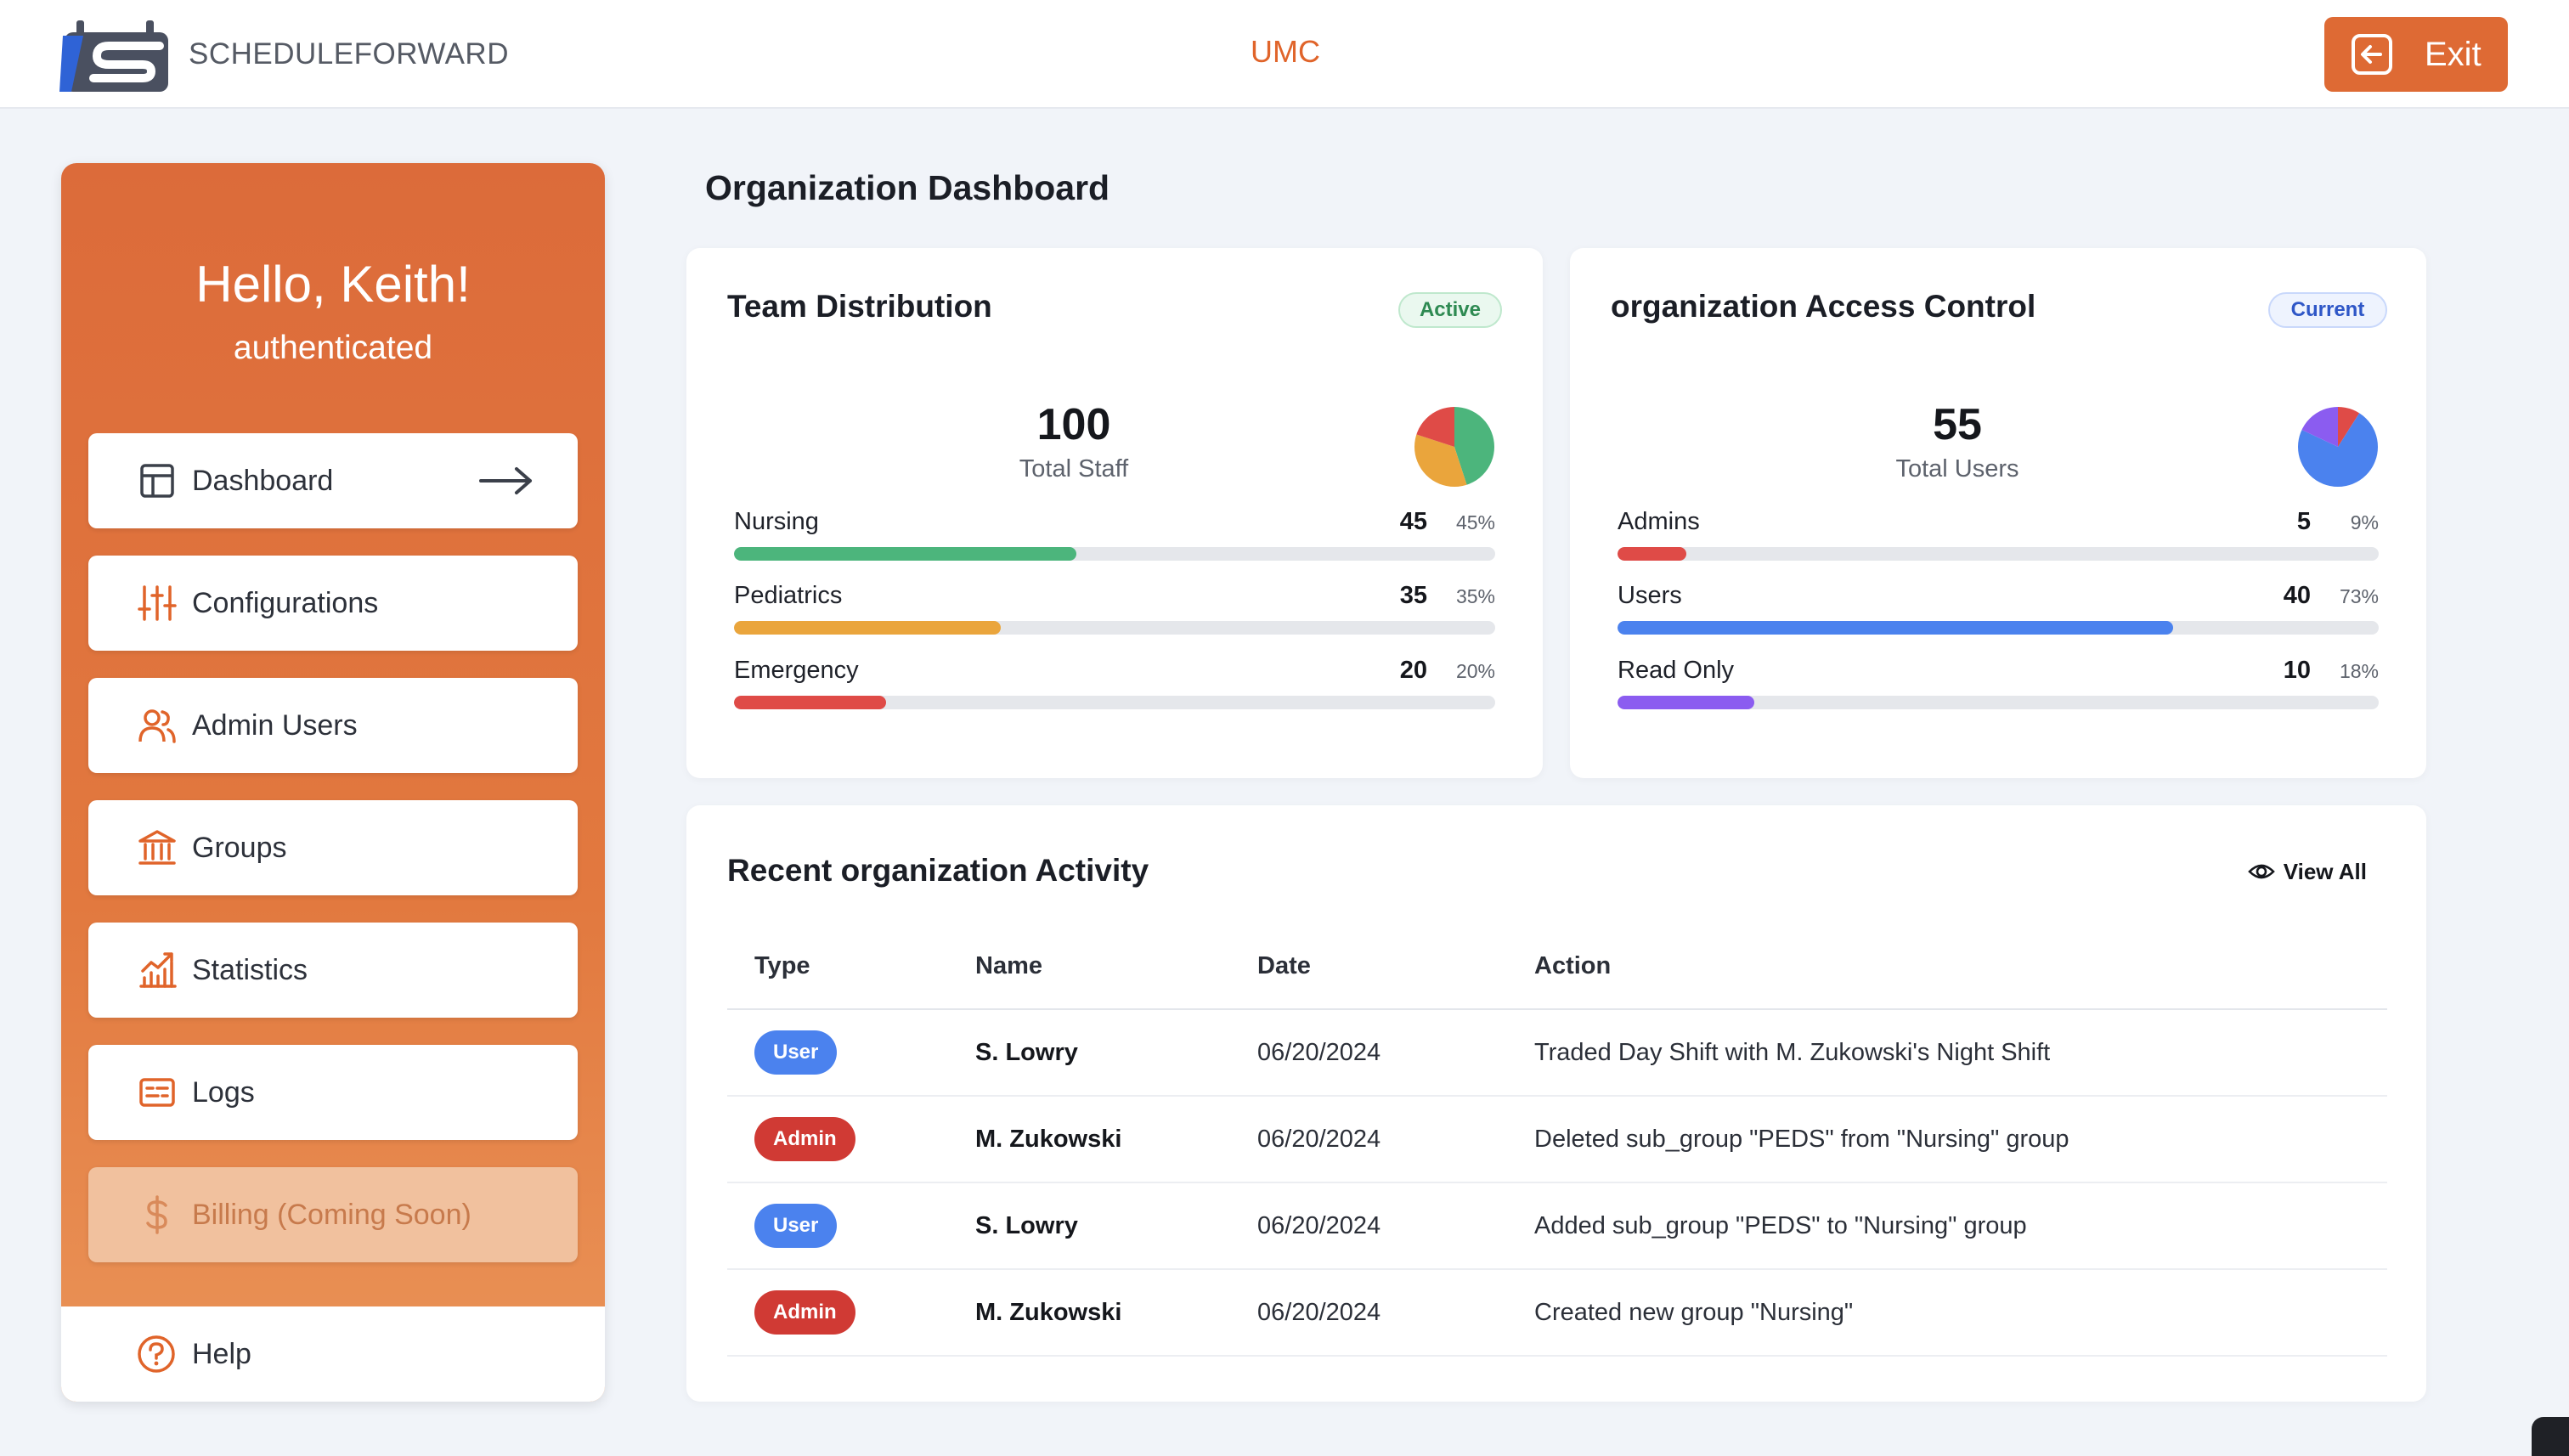 This screenshot has width=2569, height=1456. Describe the element at coordinates (1475, 522) in the screenshot. I see `stat-percent: 45%` at that location.